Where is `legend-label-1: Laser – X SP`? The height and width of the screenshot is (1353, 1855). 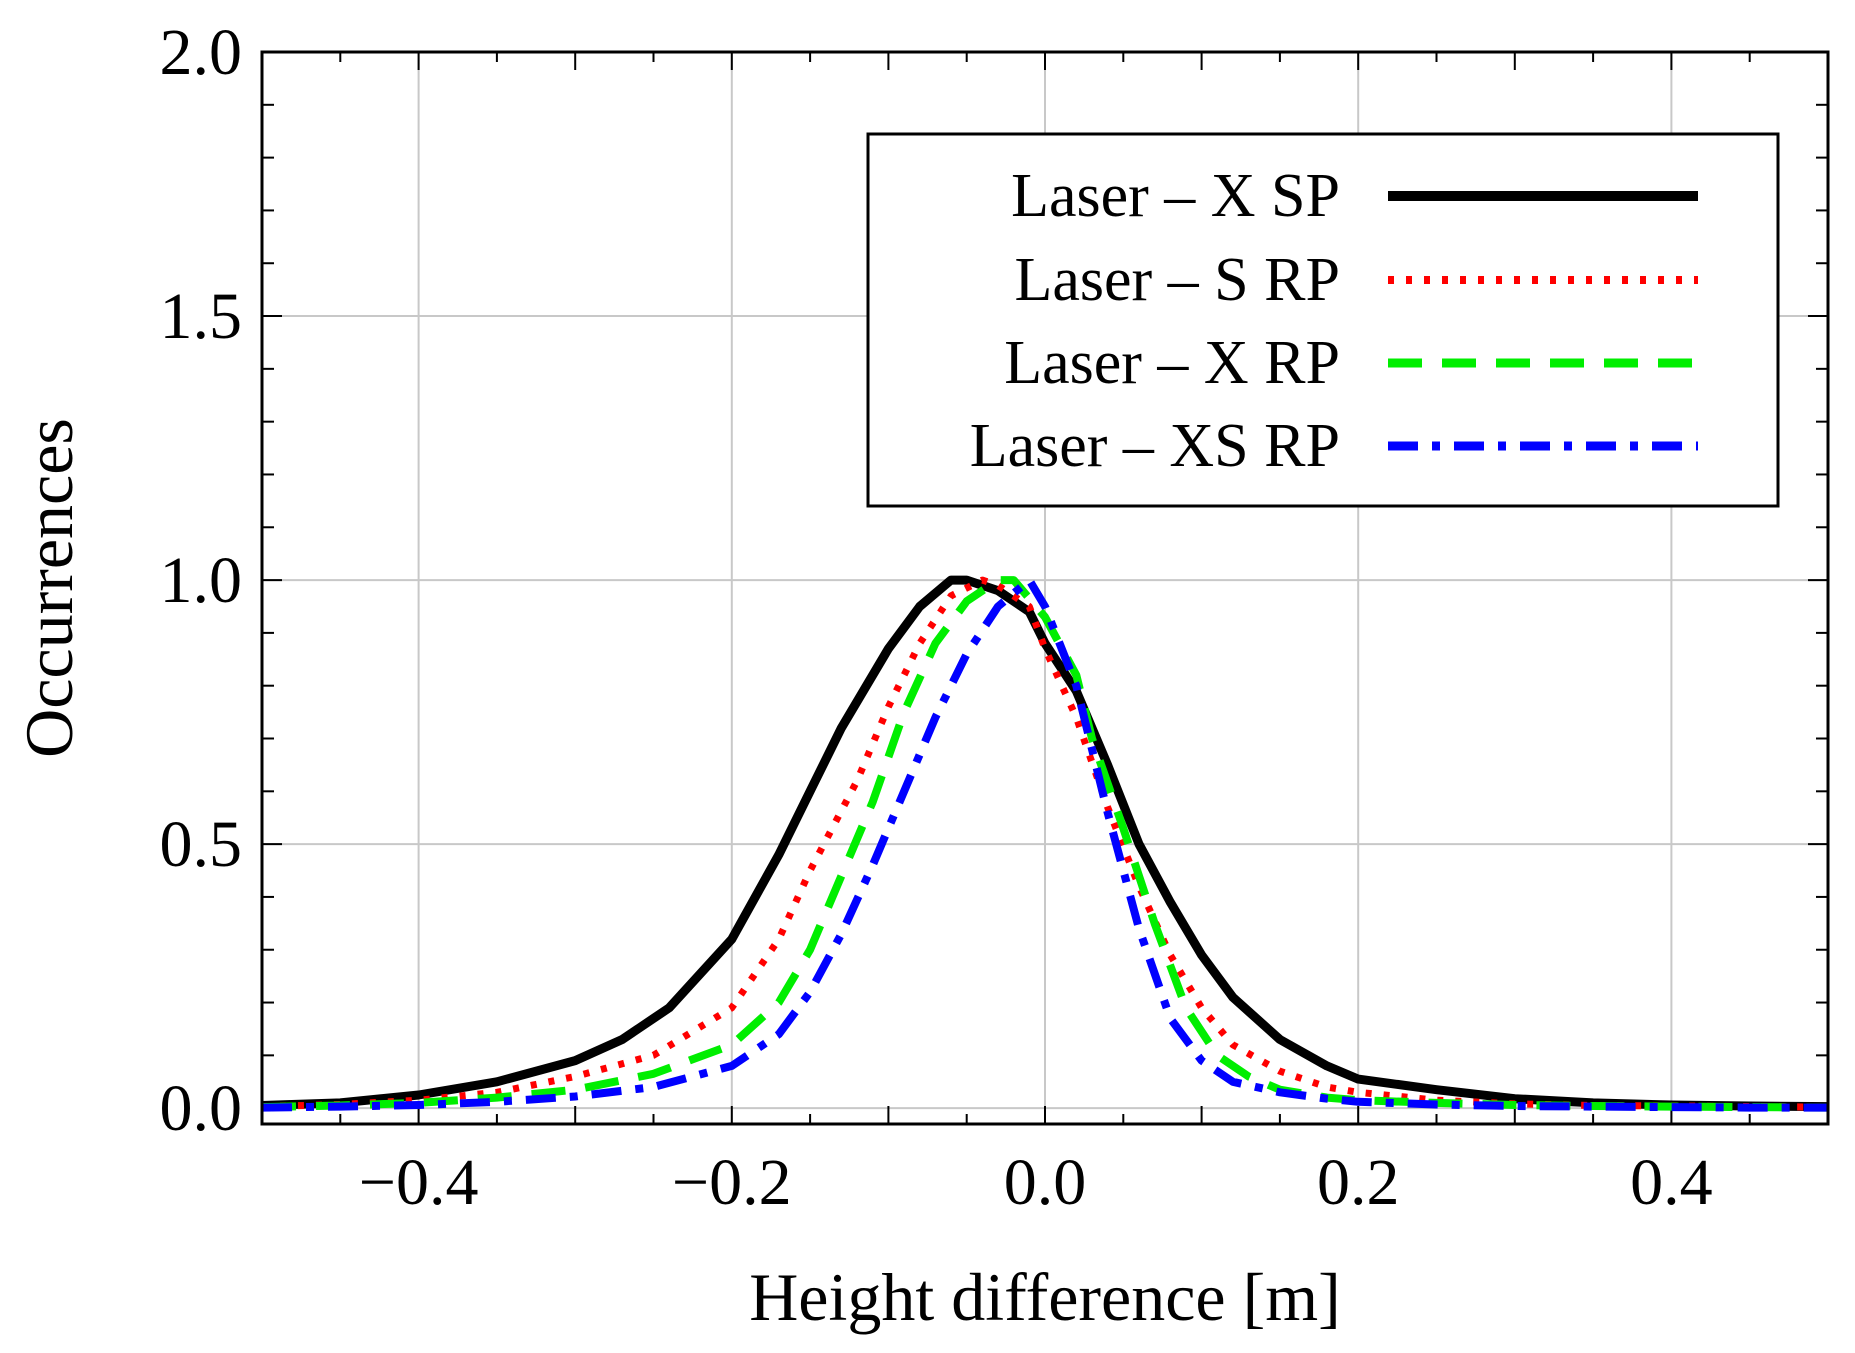 legend-label-1: Laser – X SP is located at coordinates (1175, 196).